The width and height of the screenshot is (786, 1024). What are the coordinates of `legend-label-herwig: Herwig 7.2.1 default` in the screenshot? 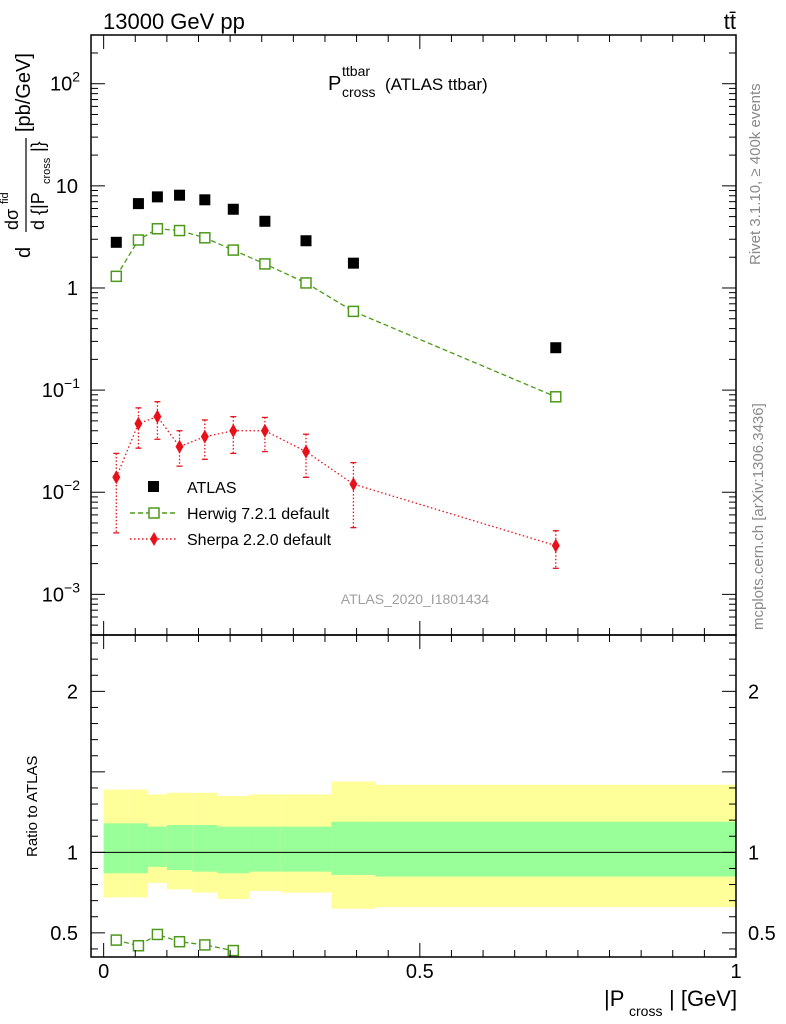 It's located at (258, 514).